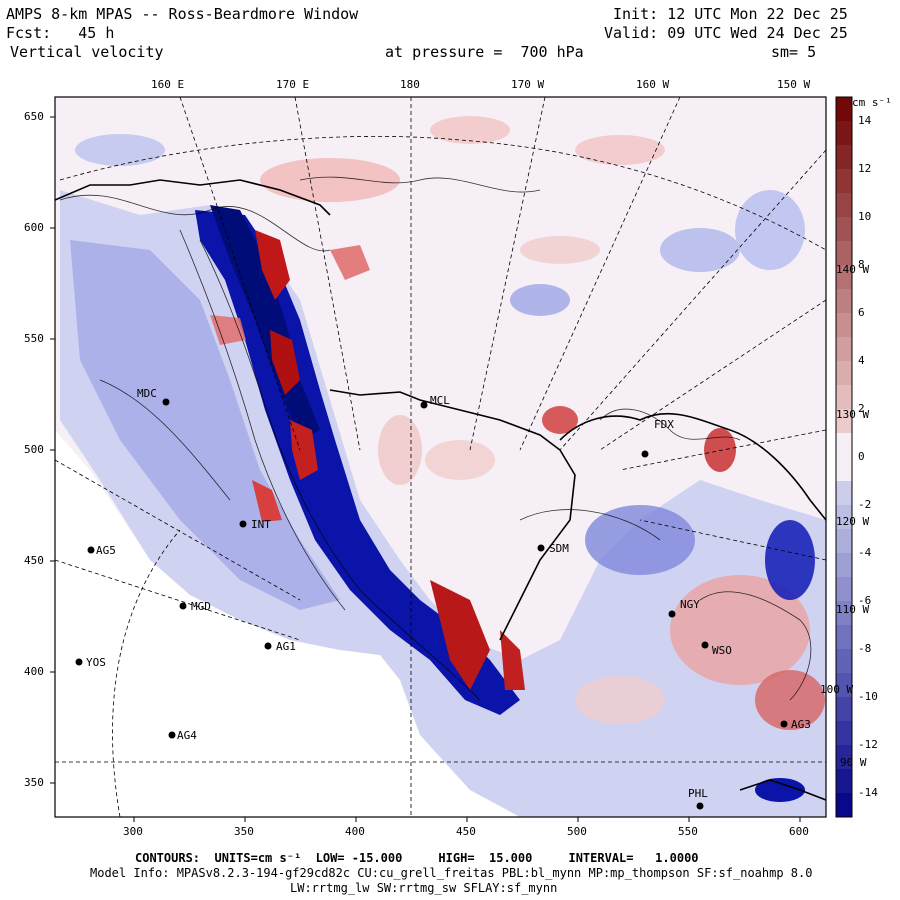 This screenshot has width=900, height=900. I want to click on colorbar-label: -4, so click(865, 552).